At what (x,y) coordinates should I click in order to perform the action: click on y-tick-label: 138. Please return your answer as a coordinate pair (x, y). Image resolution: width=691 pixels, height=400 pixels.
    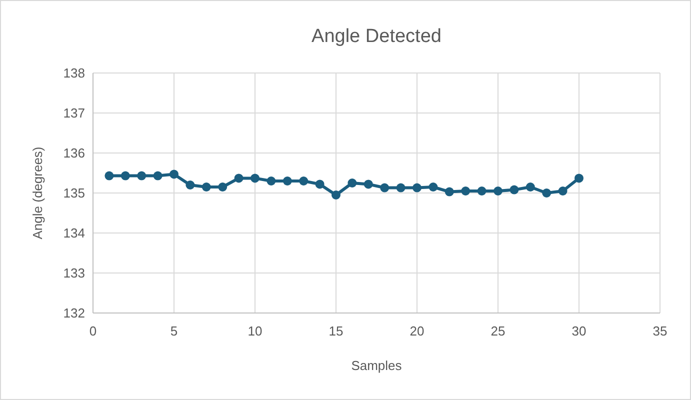
    Looking at the image, I should click on (74, 73).